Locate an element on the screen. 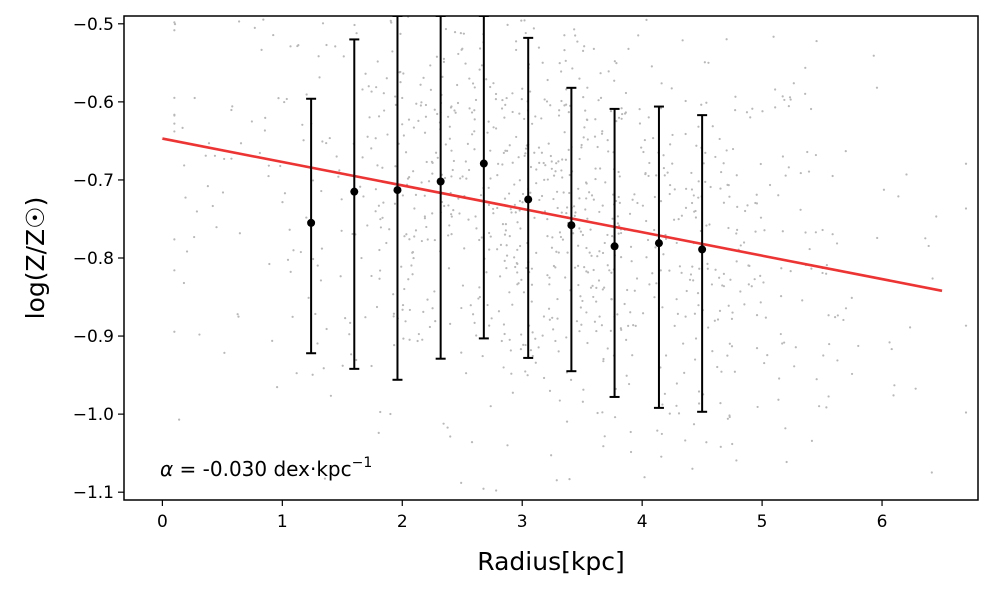  gradient-value: = -0.030 dex·kpc is located at coordinates (262, 469).